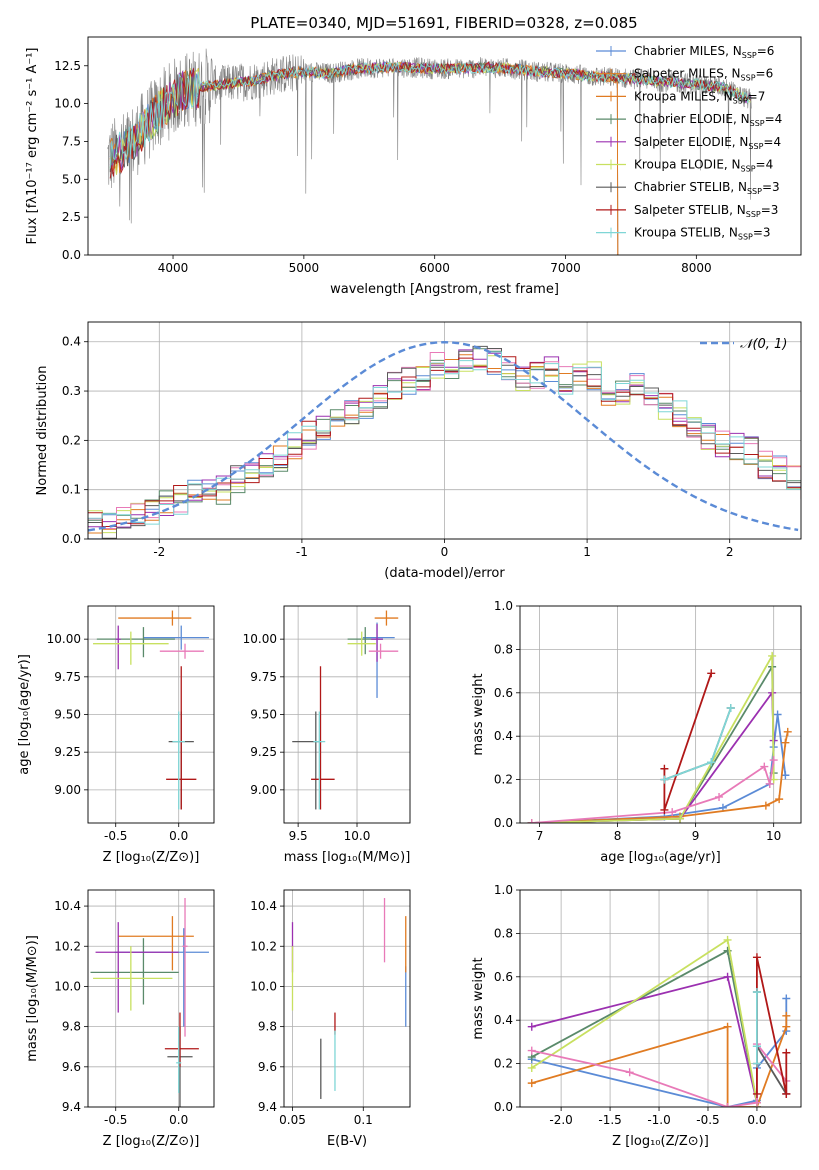  What do you see at coordinates (756, 1120) in the screenshot?
I see `x-tick-label: 0.0` at bounding box center [756, 1120].